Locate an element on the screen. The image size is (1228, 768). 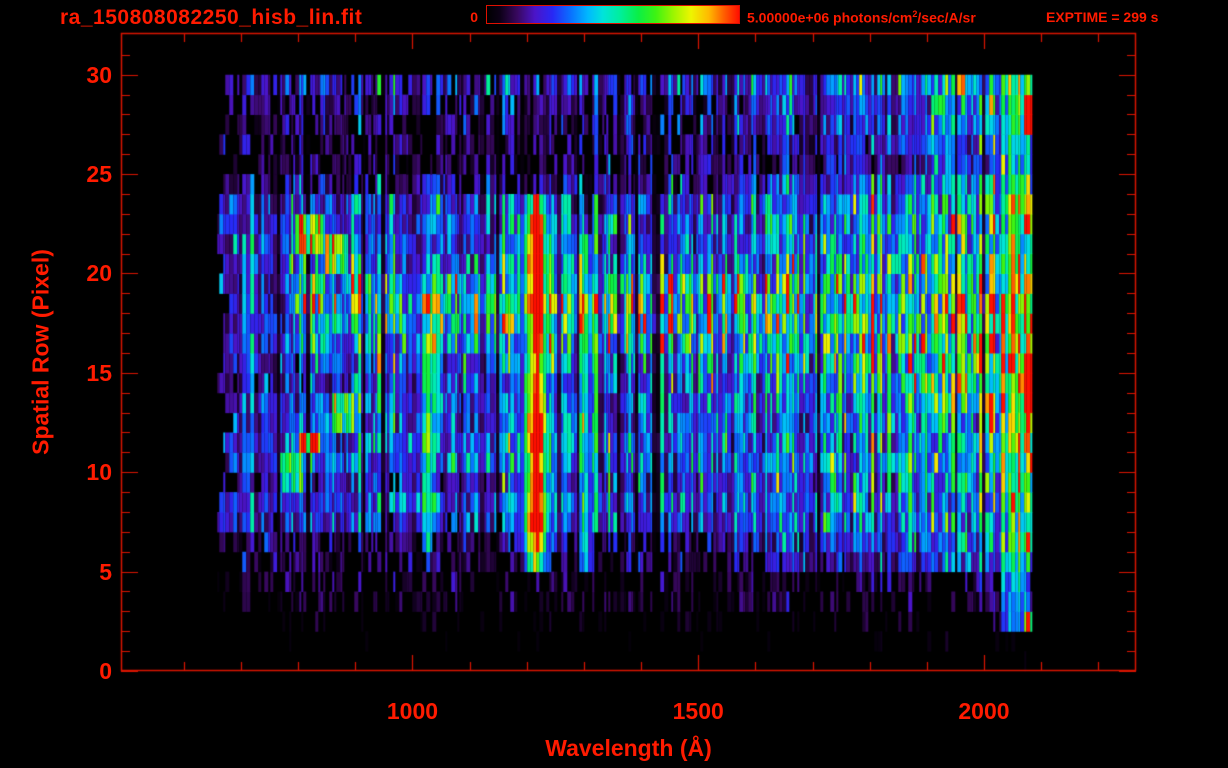
y-tick-label: 15 is located at coordinates (99, 372).